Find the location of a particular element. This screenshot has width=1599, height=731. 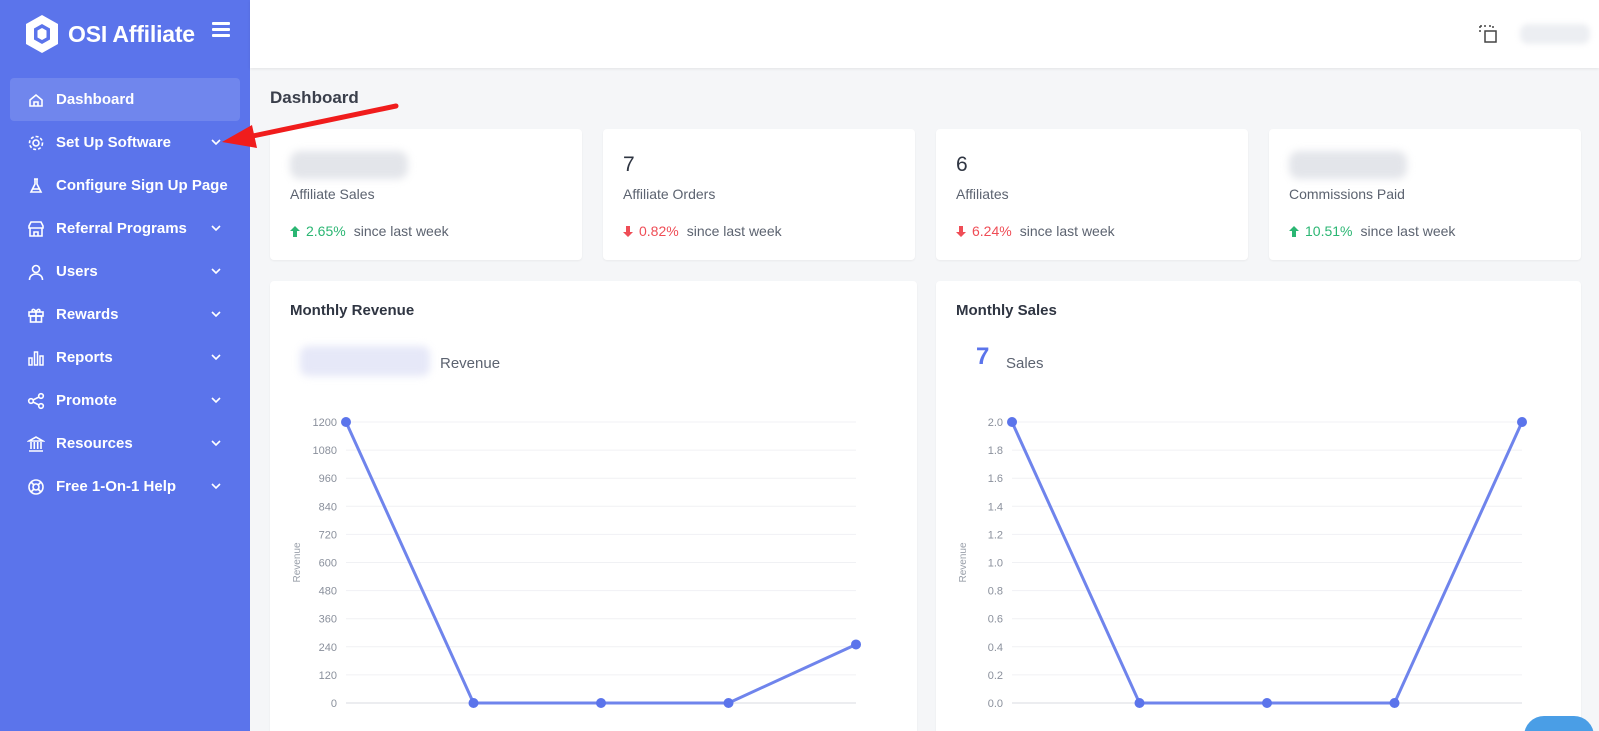

y-tick-label: 1.6 is located at coordinates (995, 479).